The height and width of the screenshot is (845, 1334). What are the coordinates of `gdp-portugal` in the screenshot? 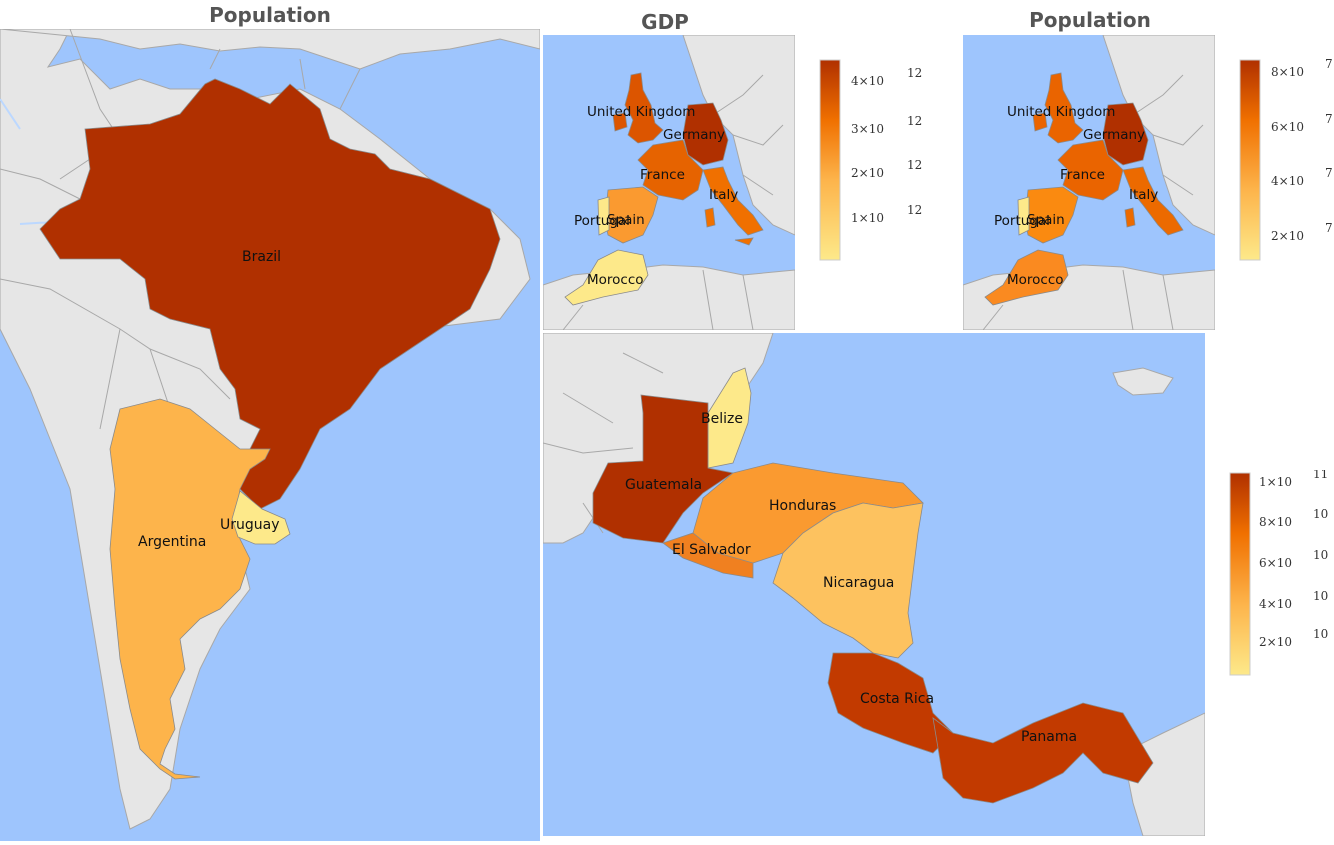 It's located at (603, 216).